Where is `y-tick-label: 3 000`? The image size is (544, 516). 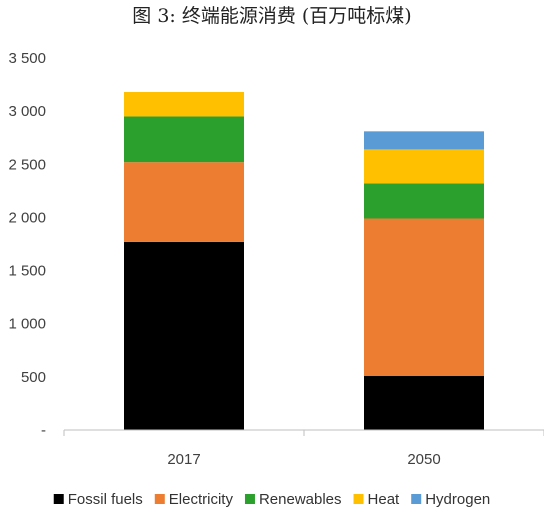
y-tick-label: 3 000 is located at coordinates (27, 111).